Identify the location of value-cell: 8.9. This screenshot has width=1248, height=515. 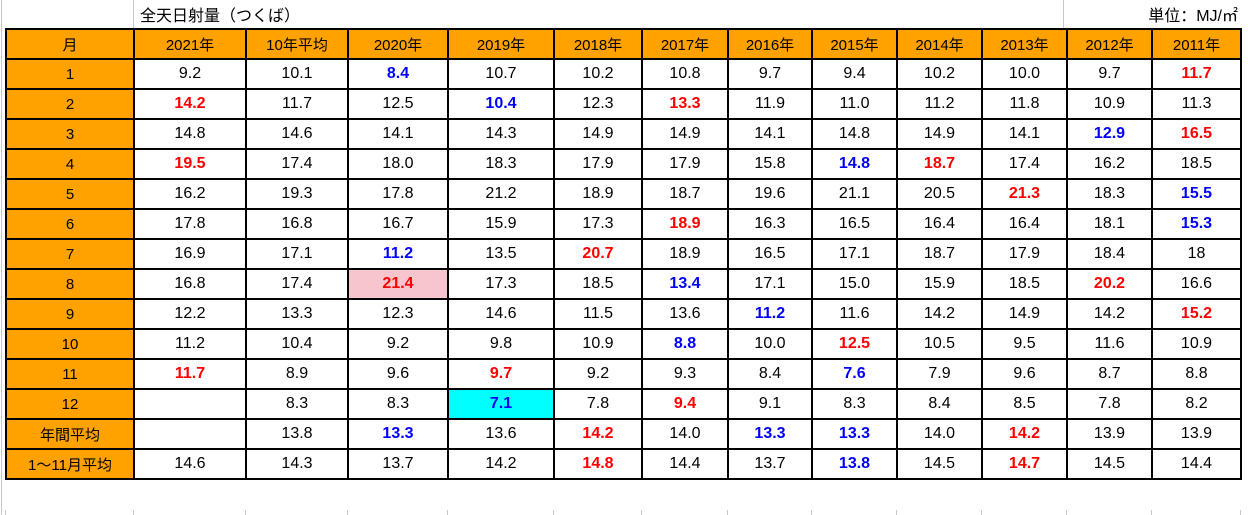
(297, 374).